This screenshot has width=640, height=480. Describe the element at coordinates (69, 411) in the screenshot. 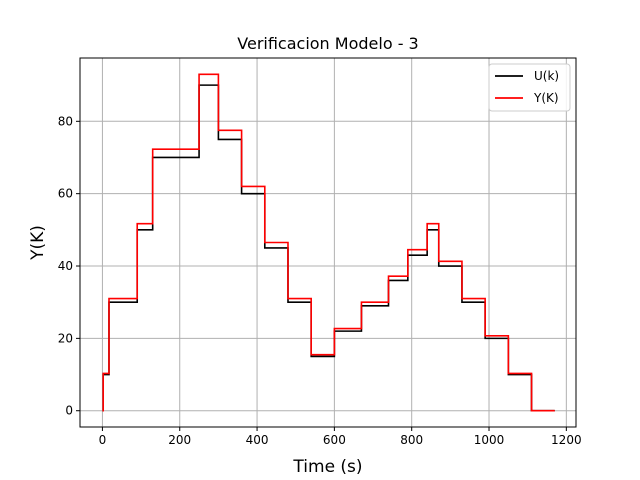

I see `y-tick-label: 0` at that location.